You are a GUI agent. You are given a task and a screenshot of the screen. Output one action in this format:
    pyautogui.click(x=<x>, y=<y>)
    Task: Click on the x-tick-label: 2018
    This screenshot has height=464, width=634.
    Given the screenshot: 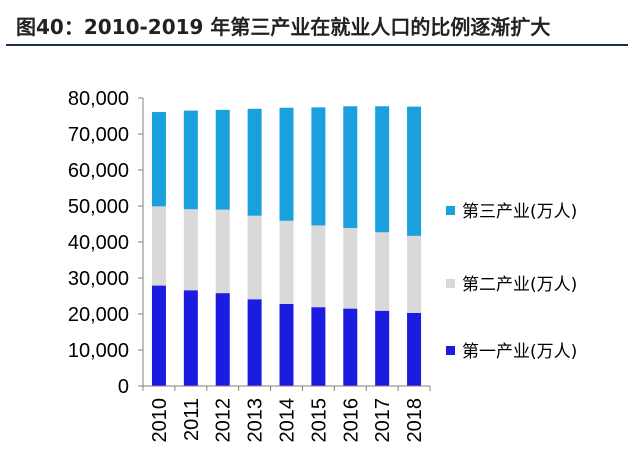 What is the action you would take?
    pyautogui.click(x=415, y=420)
    